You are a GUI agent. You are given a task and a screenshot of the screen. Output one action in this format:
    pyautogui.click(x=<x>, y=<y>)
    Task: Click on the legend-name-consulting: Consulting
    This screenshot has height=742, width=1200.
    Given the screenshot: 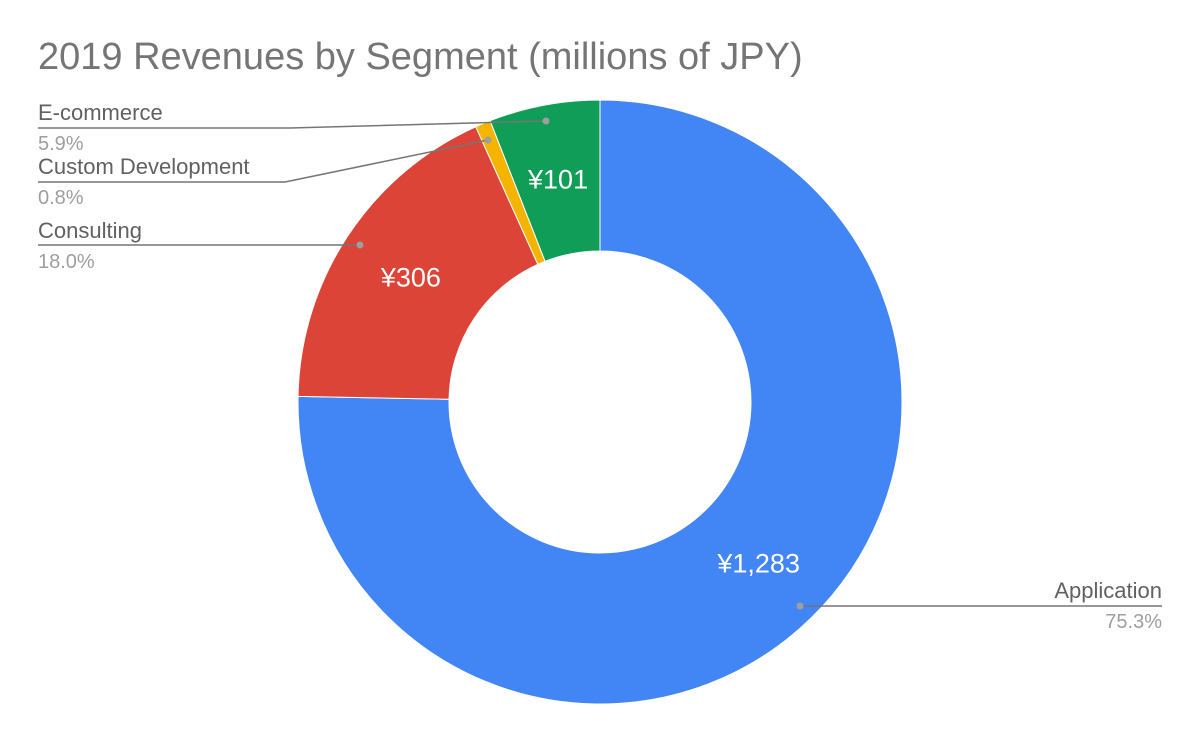 What is the action you would take?
    pyautogui.click(x=90, y=230)
    